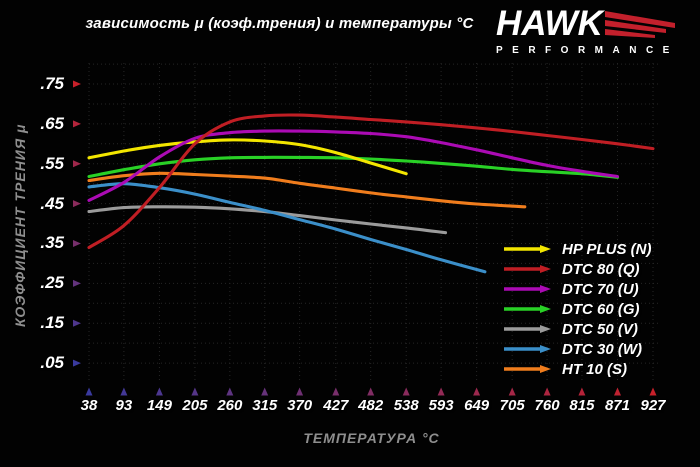  I want to click on legend-item: DTC 60 (G), so click(577, 309).